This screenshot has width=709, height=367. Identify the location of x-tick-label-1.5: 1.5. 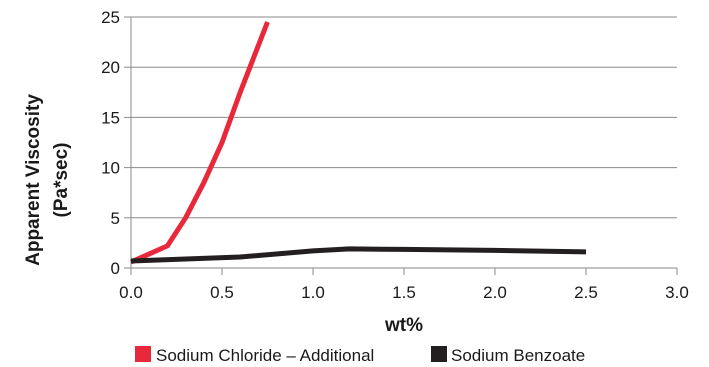
(404, 292).